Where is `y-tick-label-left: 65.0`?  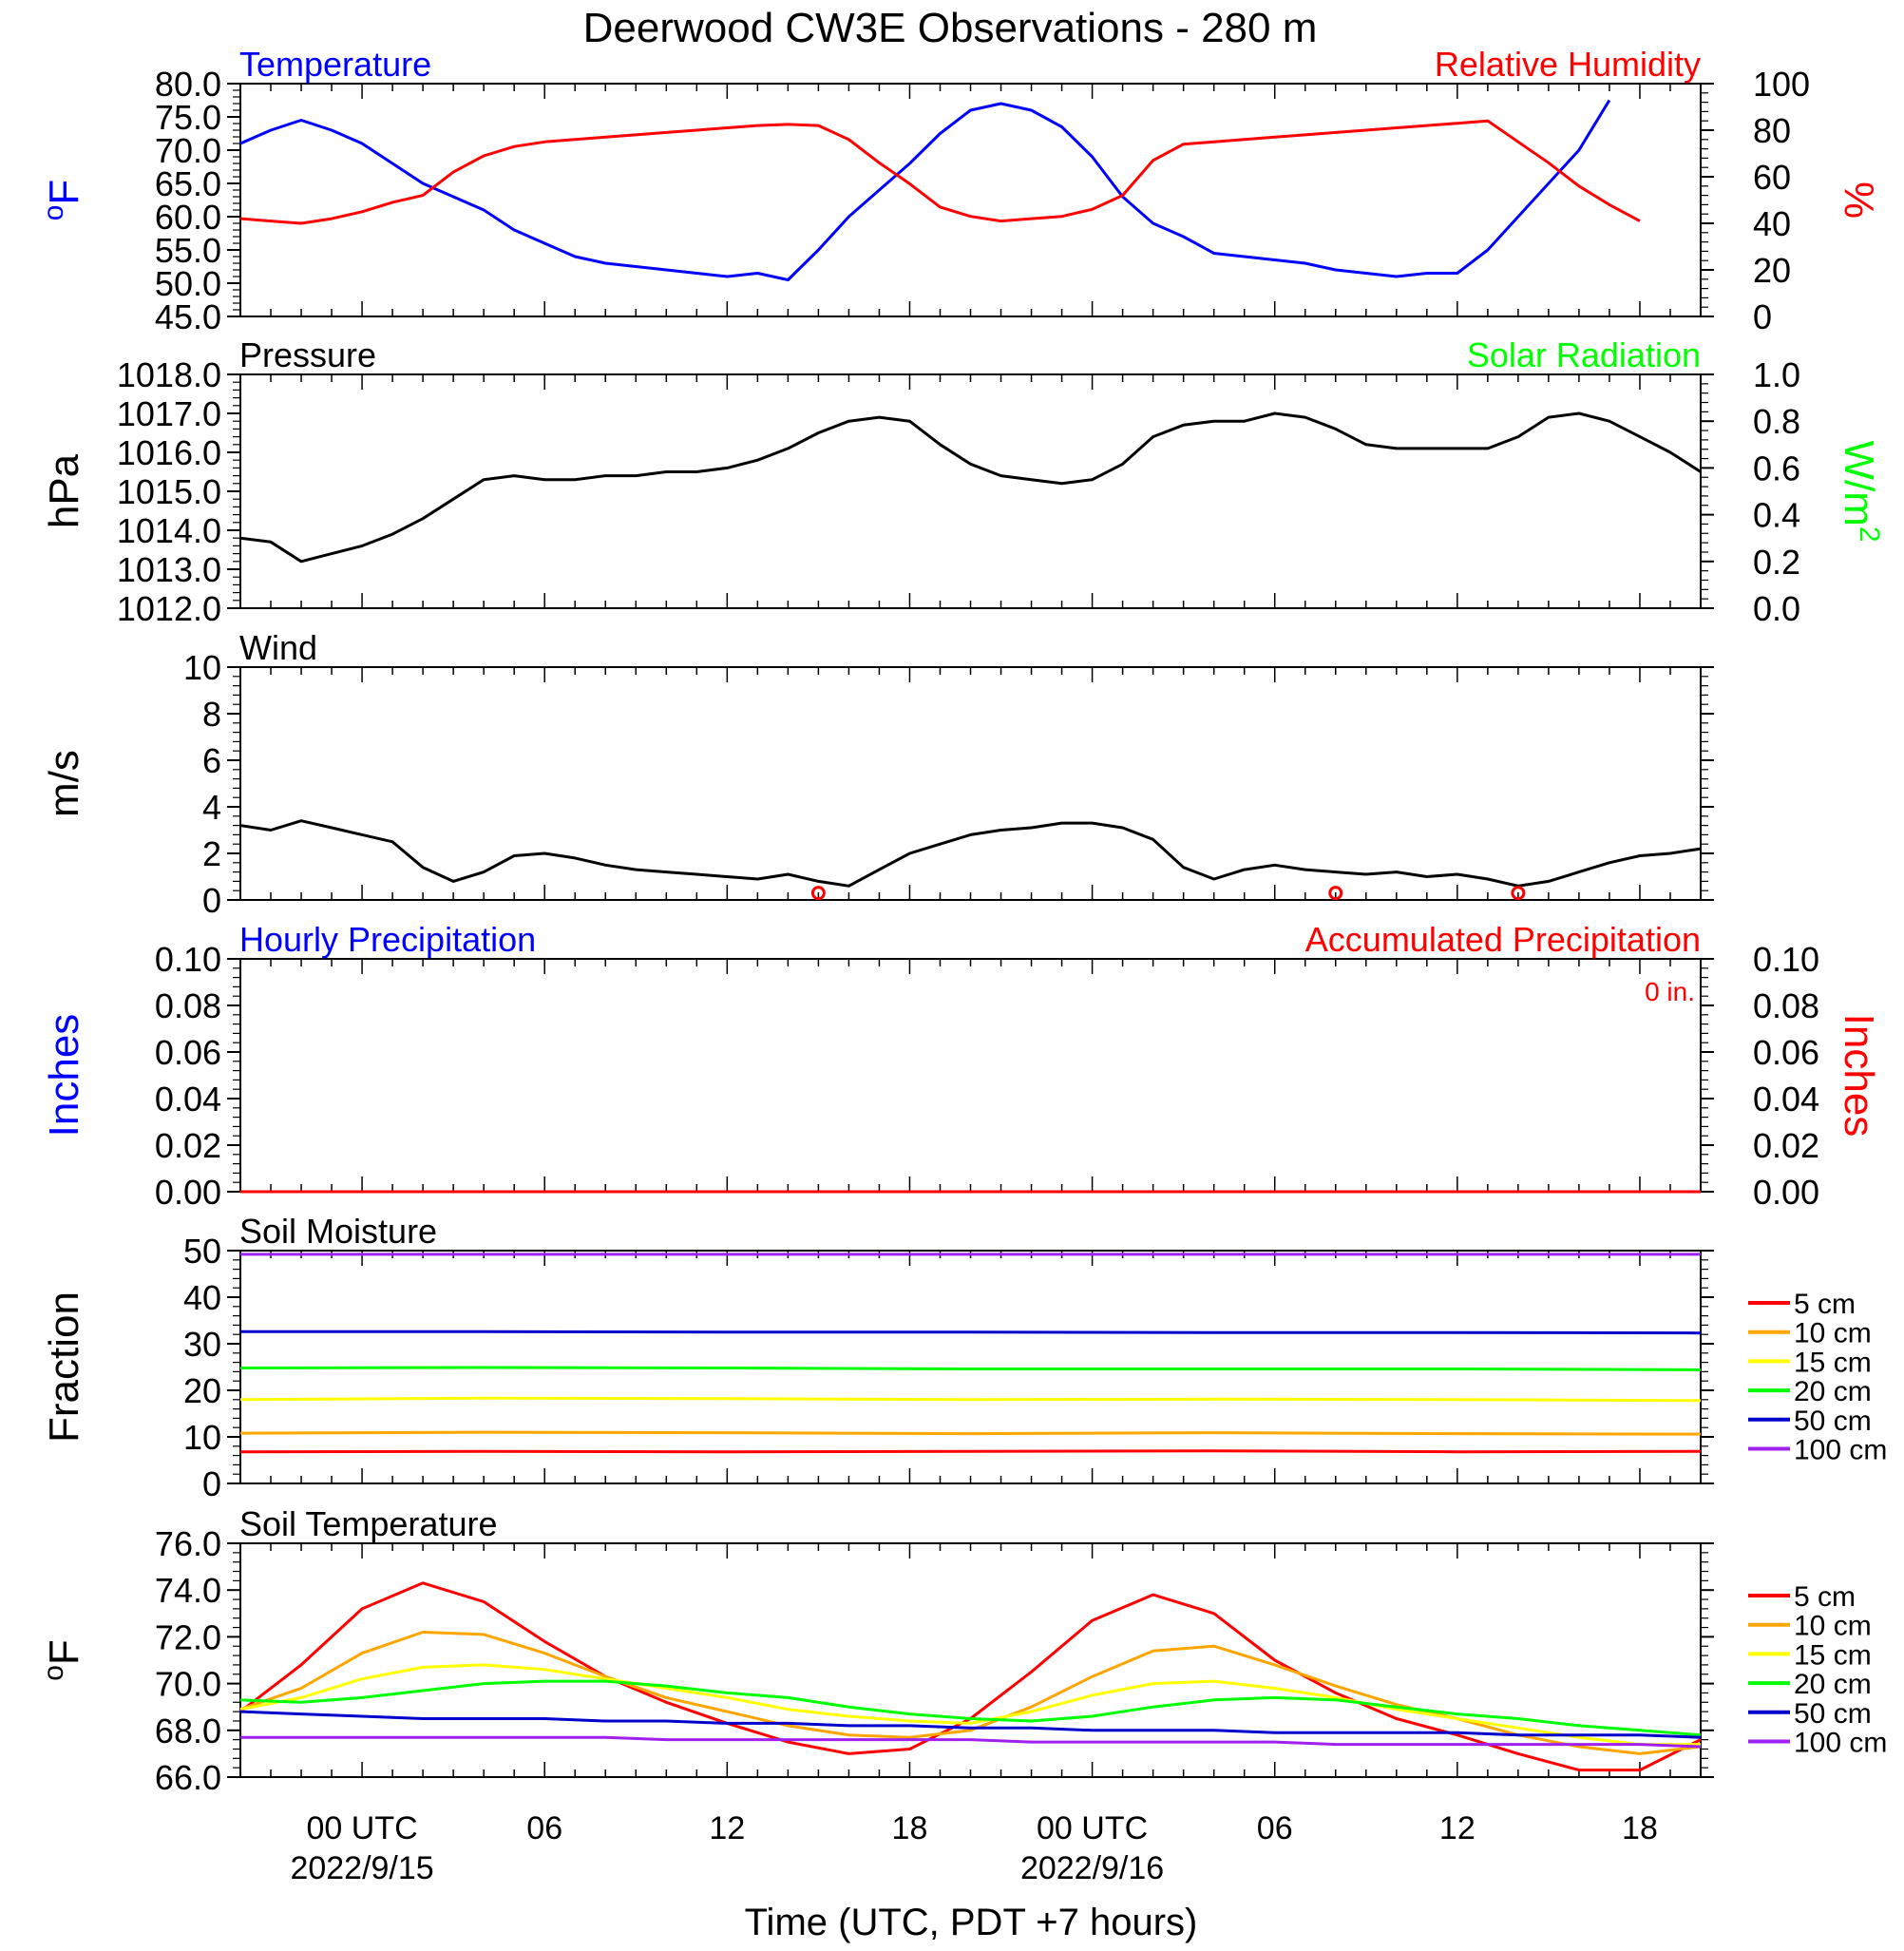 y-tick-label-left: 65.0 is located at coordinates (188, 183).